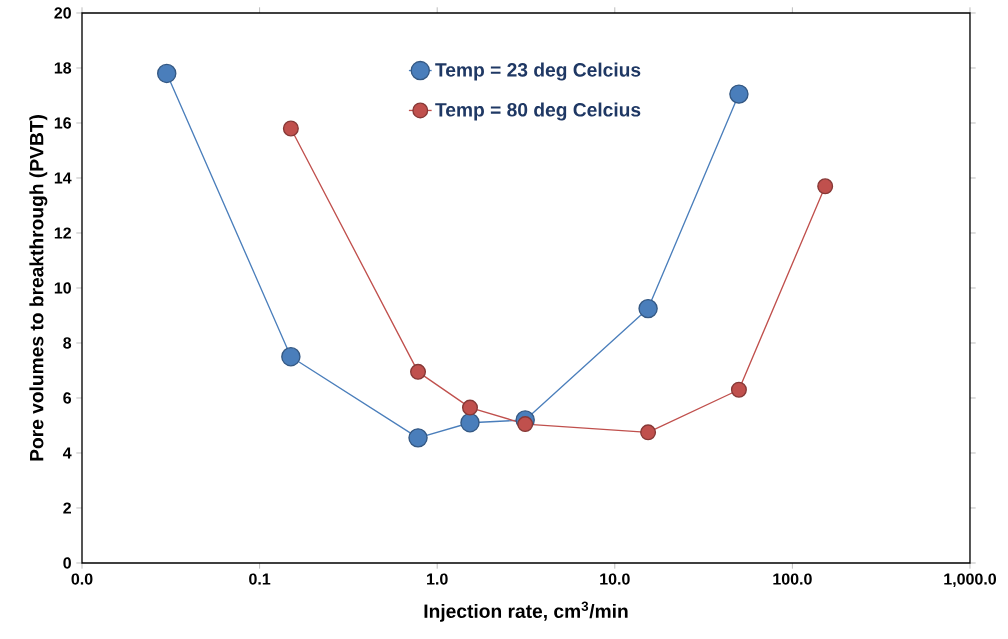 The image size is (1008, 639). What do you see at coordinates (63, 123) in the screenshot?
I see `y-tick-label: 16` at bounding box center [63, 123].